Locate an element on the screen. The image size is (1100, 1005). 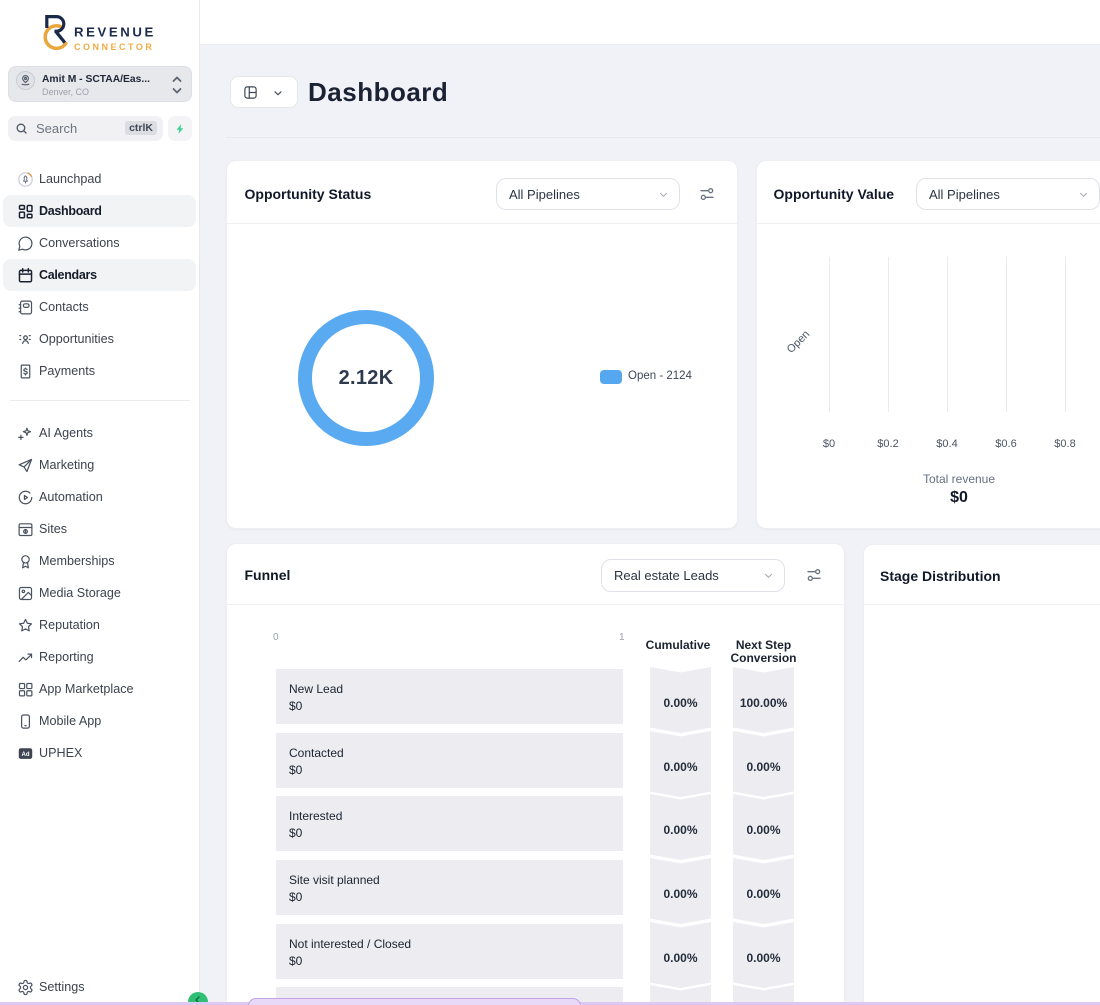
svg-text: Ad is located at coordinates (25, 755).